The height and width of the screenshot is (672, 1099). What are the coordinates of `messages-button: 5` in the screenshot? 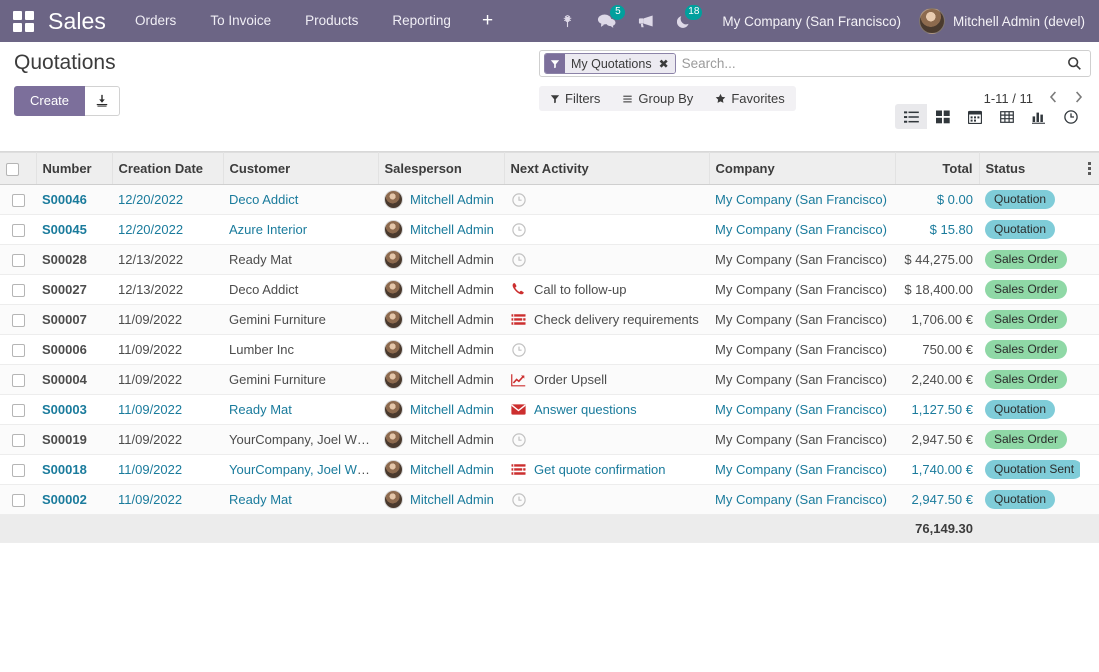 It's located at (606, 21).